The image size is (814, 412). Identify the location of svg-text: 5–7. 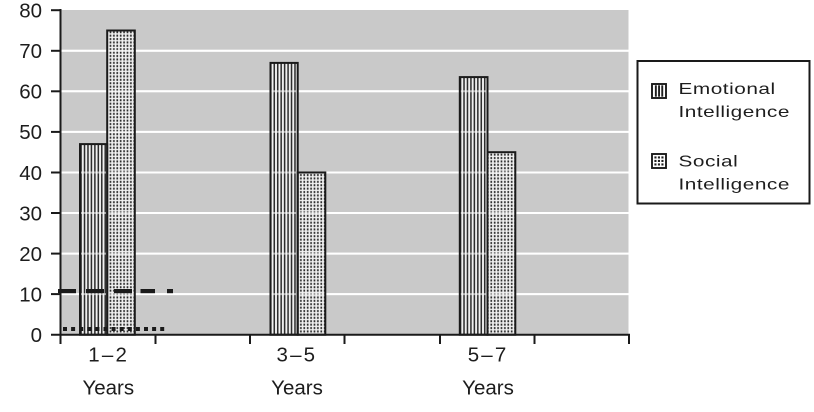
(488, 354).